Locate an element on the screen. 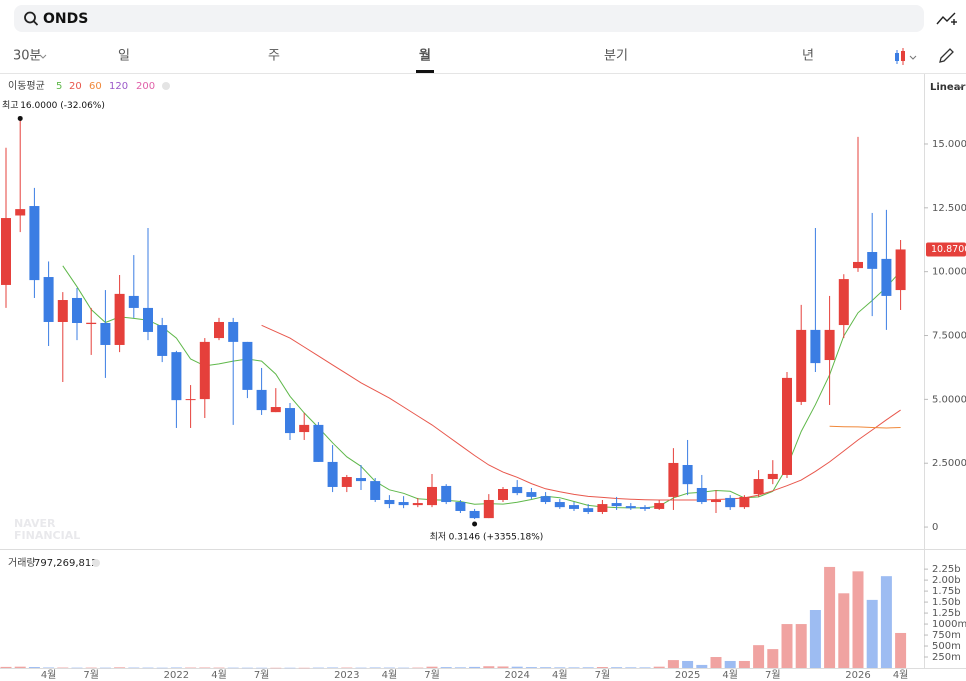  ma-legend-item: 120 is located at coordinates (118, 86).